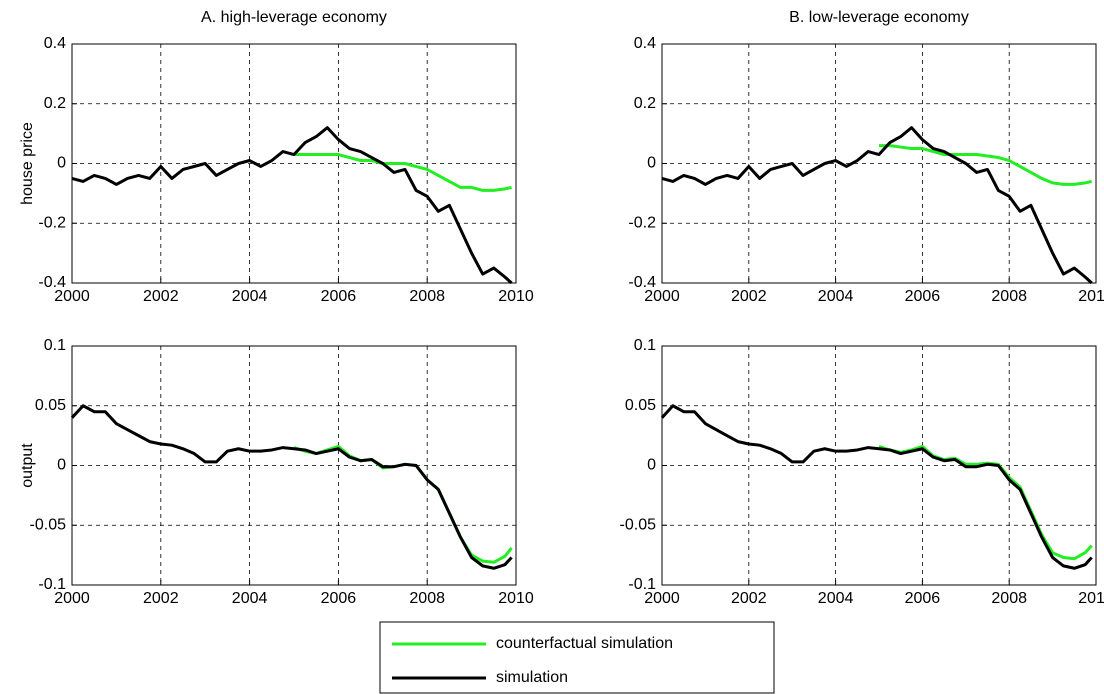 The width and height of the screenshot is (1104, 694). I want to click on legend-label: counterfactual simulation, so click(584, 643).